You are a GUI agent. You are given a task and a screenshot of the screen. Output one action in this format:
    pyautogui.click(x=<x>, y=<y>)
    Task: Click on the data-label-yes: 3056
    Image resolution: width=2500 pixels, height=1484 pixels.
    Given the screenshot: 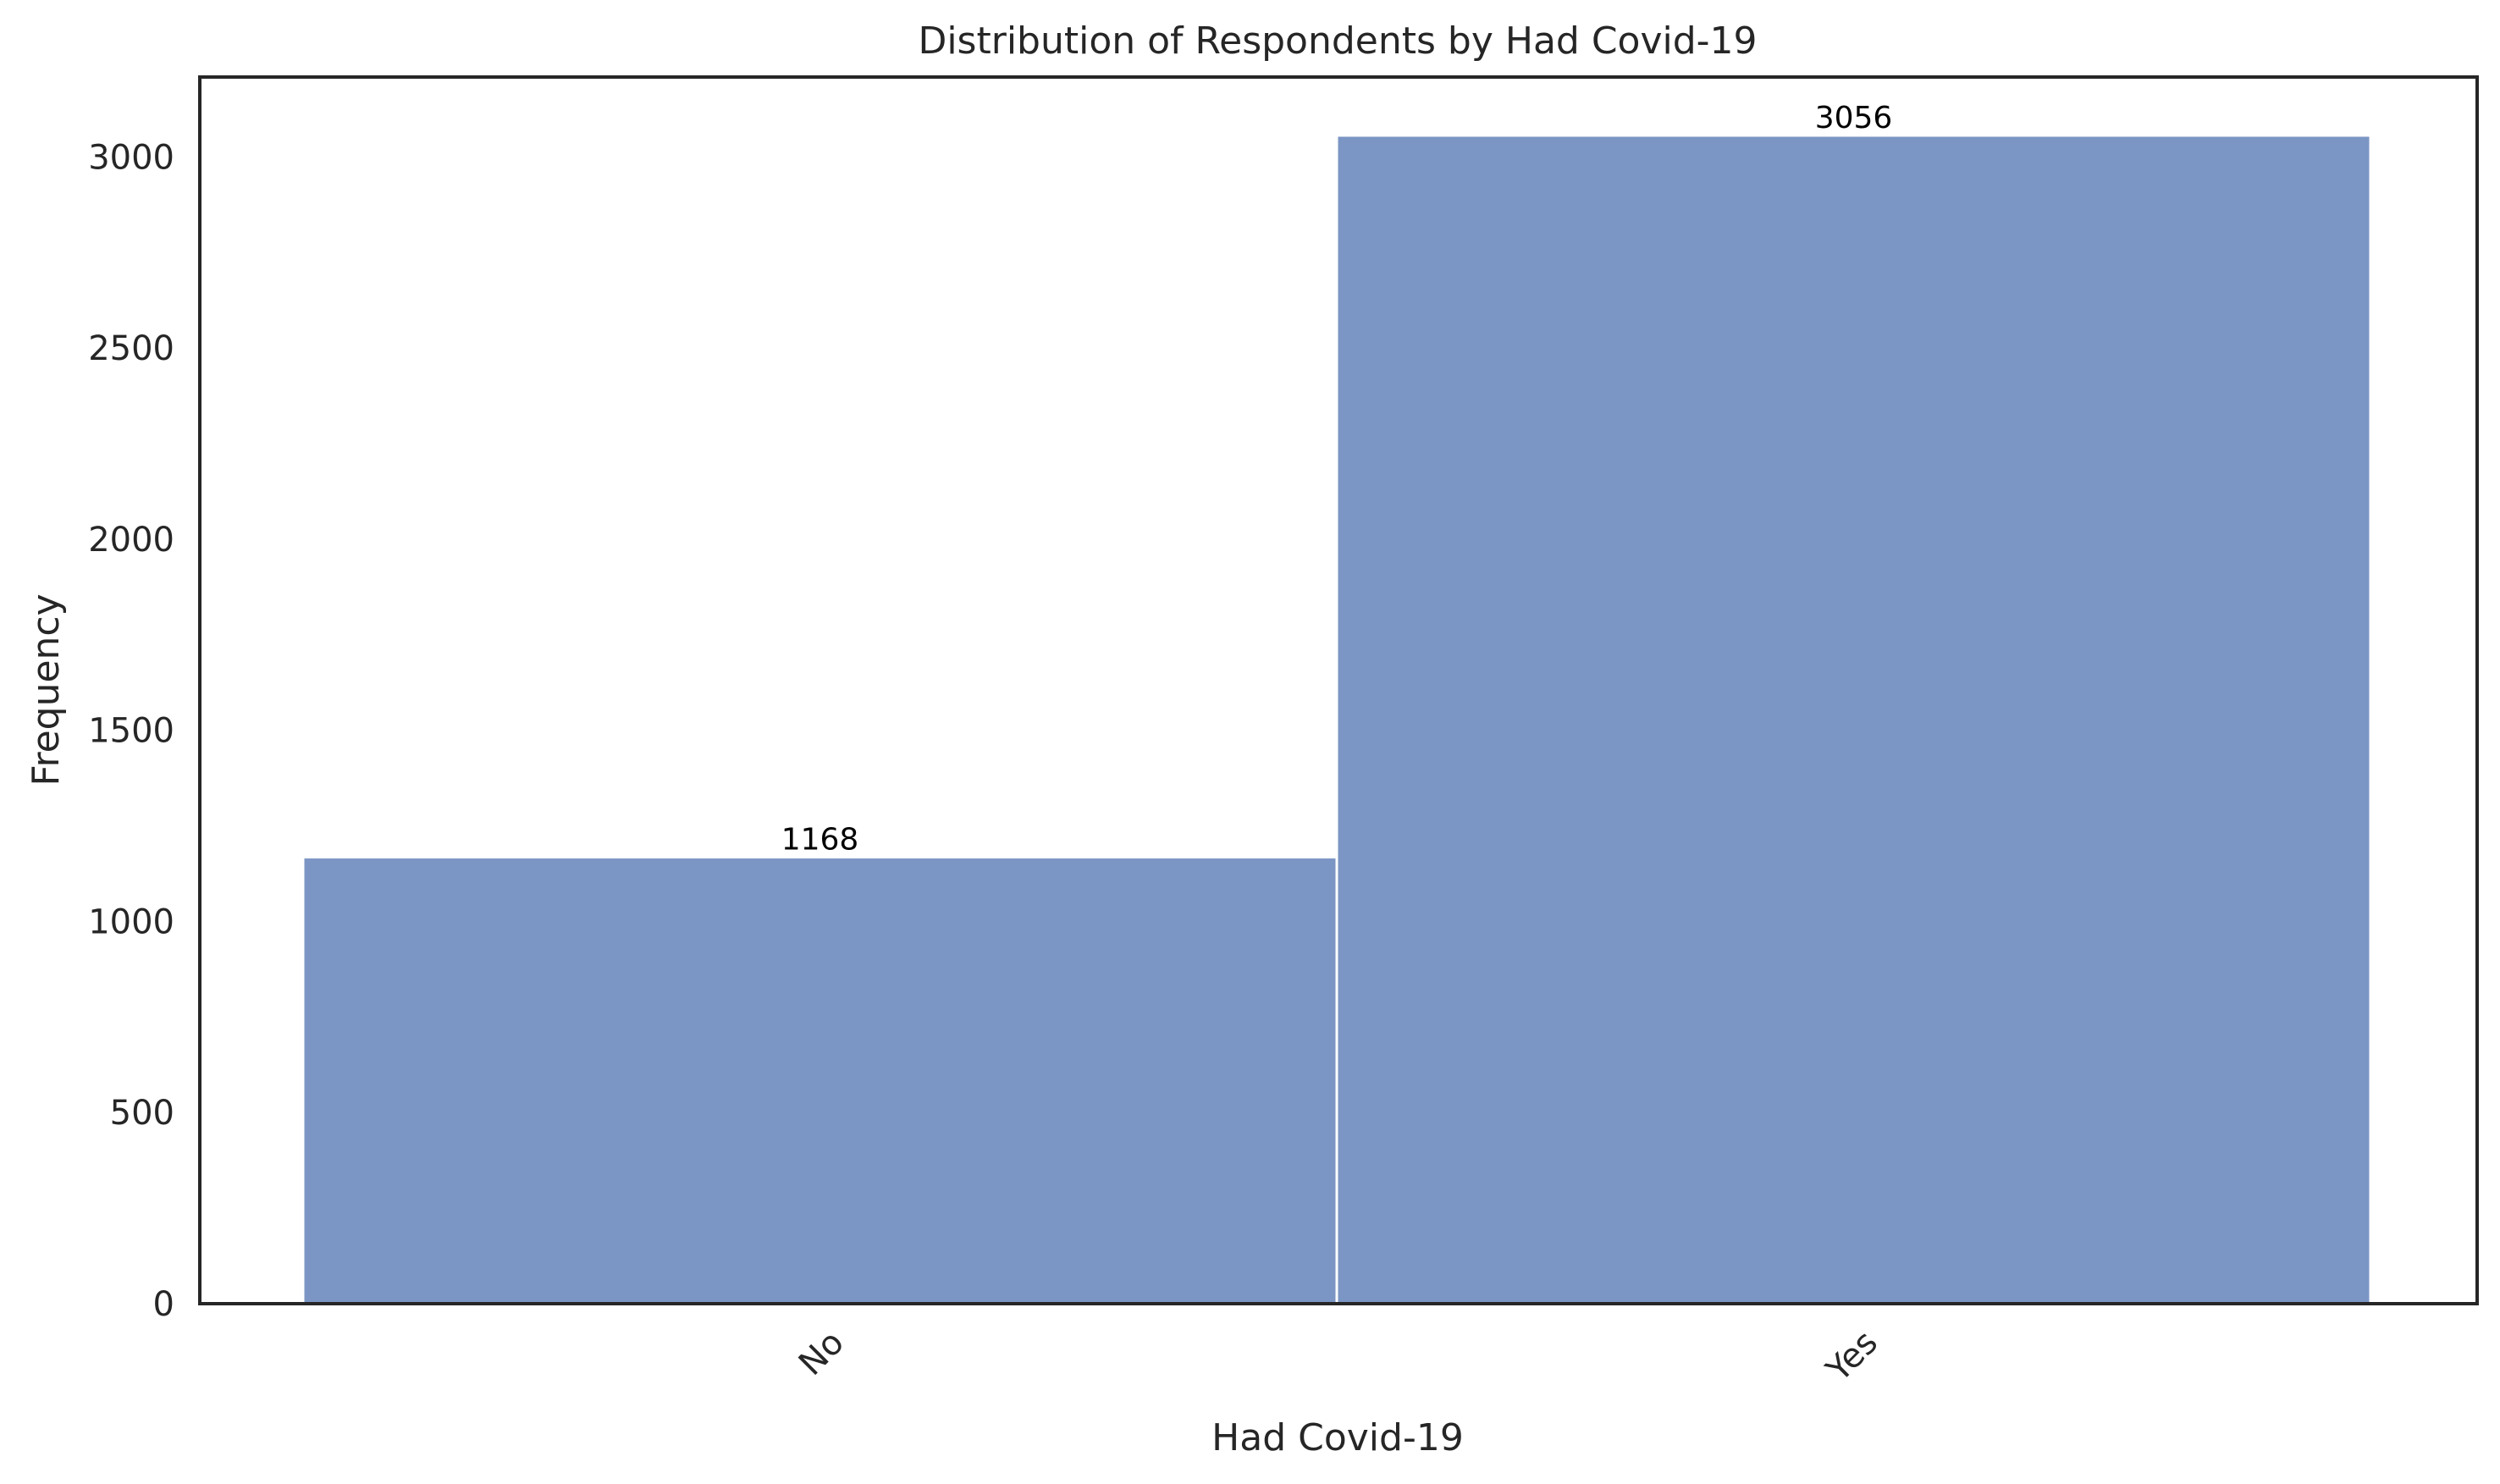 What is the action you would take?
    pyautogui.click(x=1854, y=118)
    